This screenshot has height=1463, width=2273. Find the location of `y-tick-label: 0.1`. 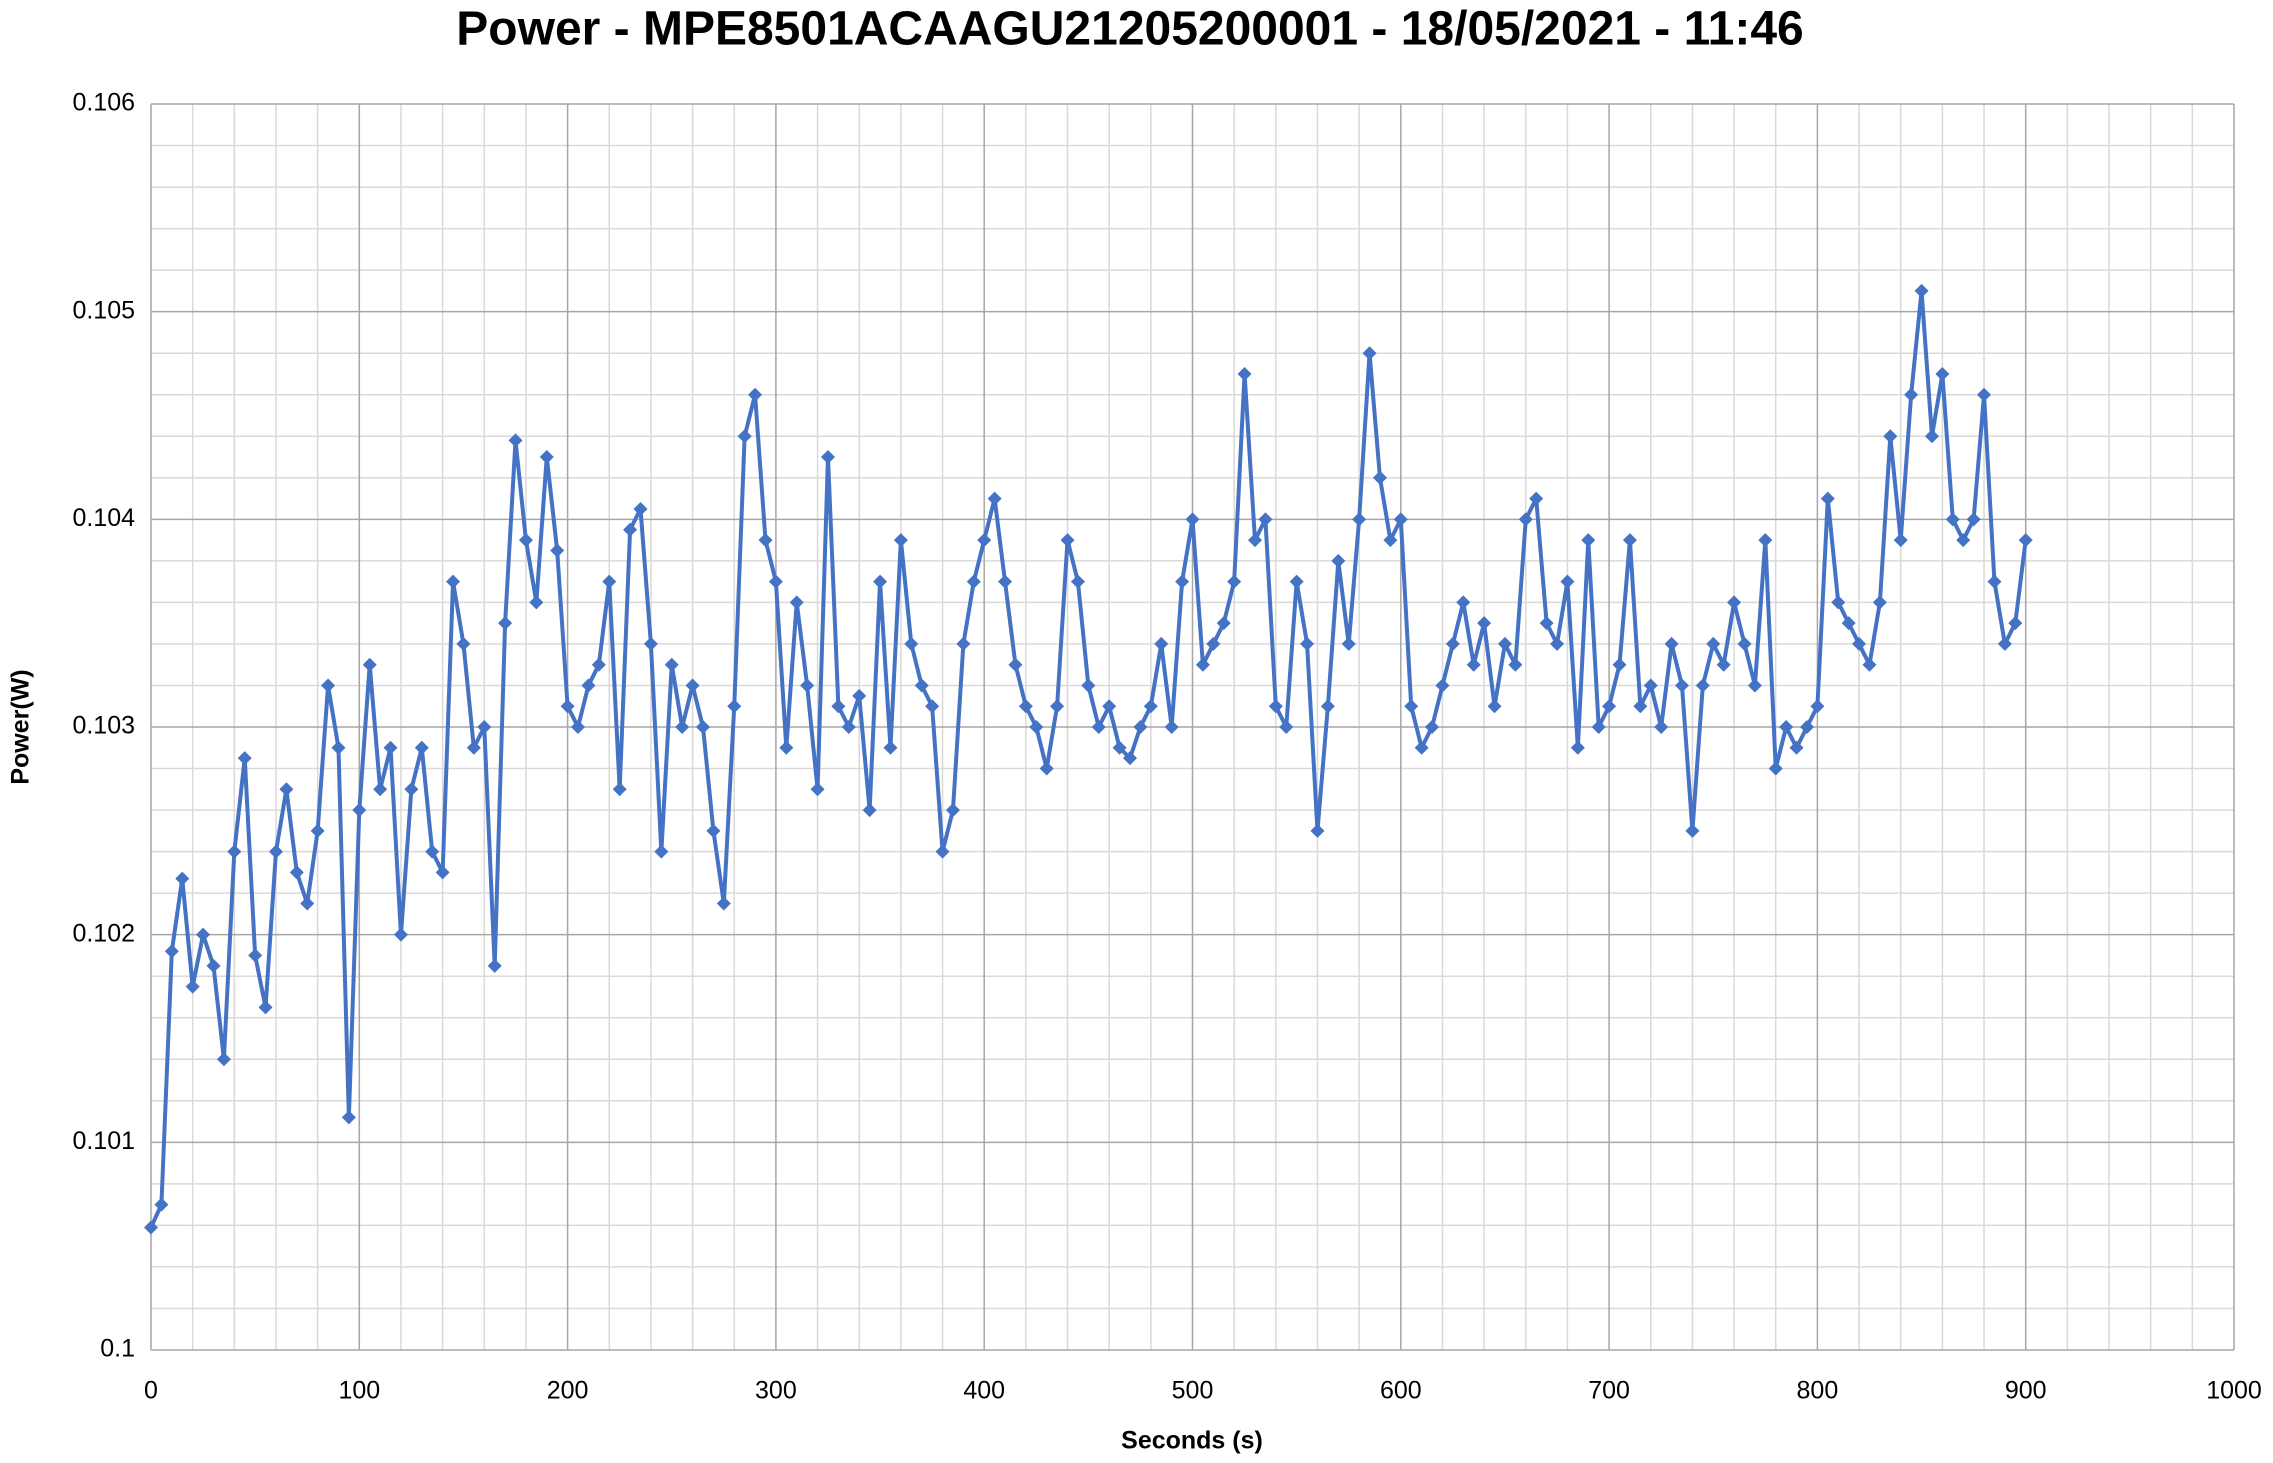

y-tick-label: 0.1 is located at coordinates (117, 1349).